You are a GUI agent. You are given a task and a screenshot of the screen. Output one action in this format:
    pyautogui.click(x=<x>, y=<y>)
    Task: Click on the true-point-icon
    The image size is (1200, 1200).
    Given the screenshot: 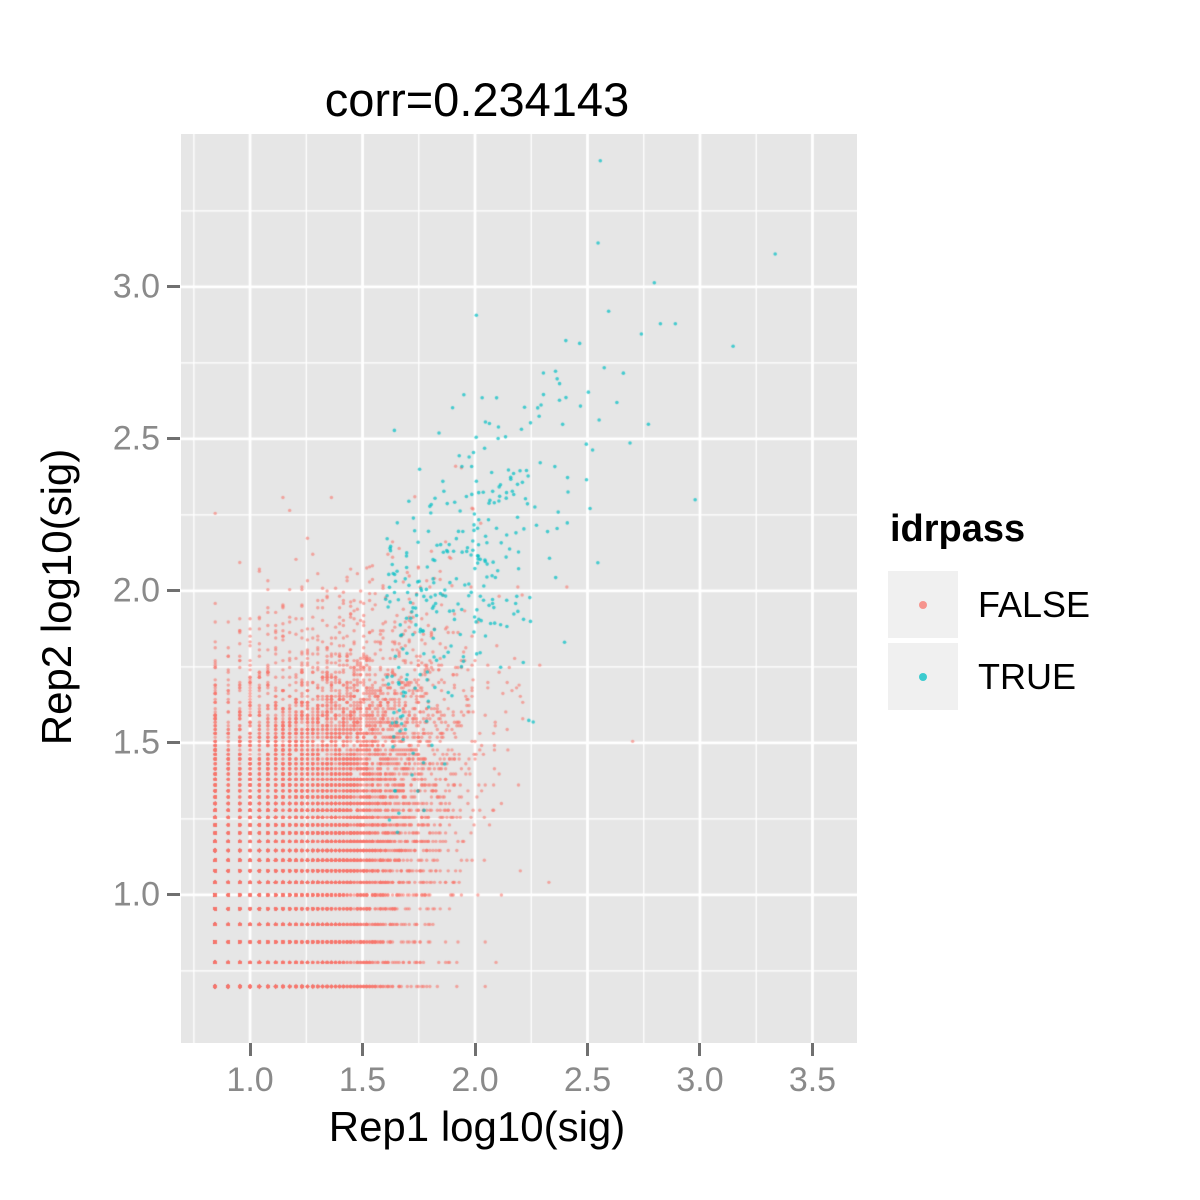 What is the action you would take?
    pyautogui.click(x=923, y=676)
    